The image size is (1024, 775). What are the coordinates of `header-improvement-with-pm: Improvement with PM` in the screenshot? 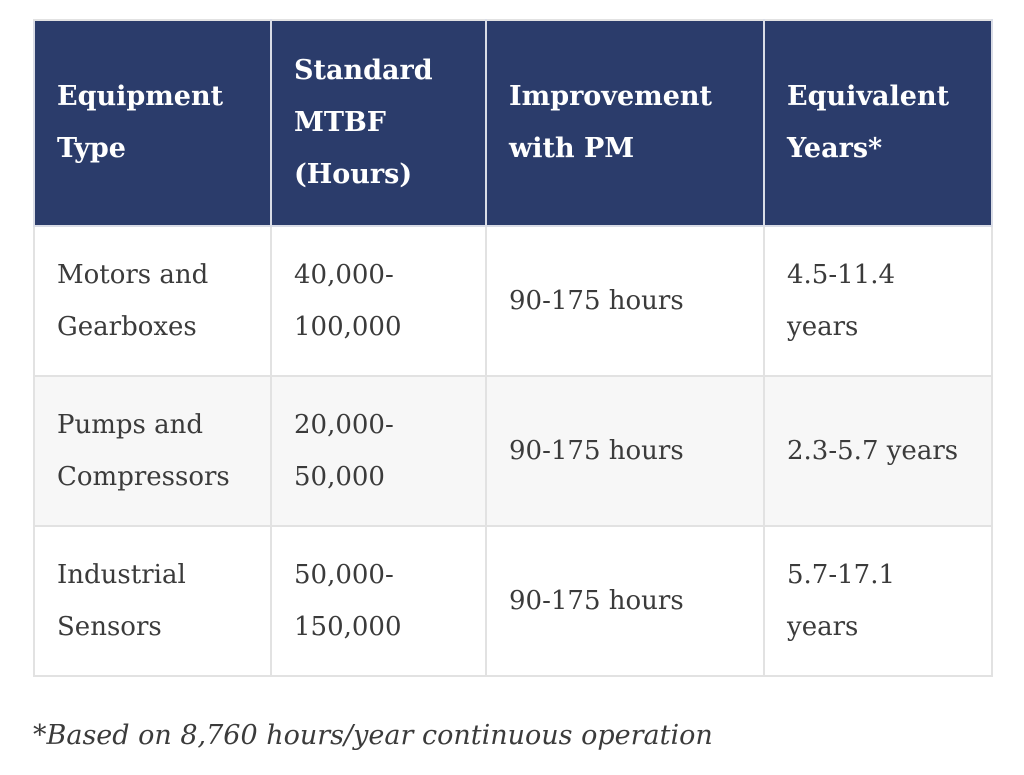 It's located at (625, 123).